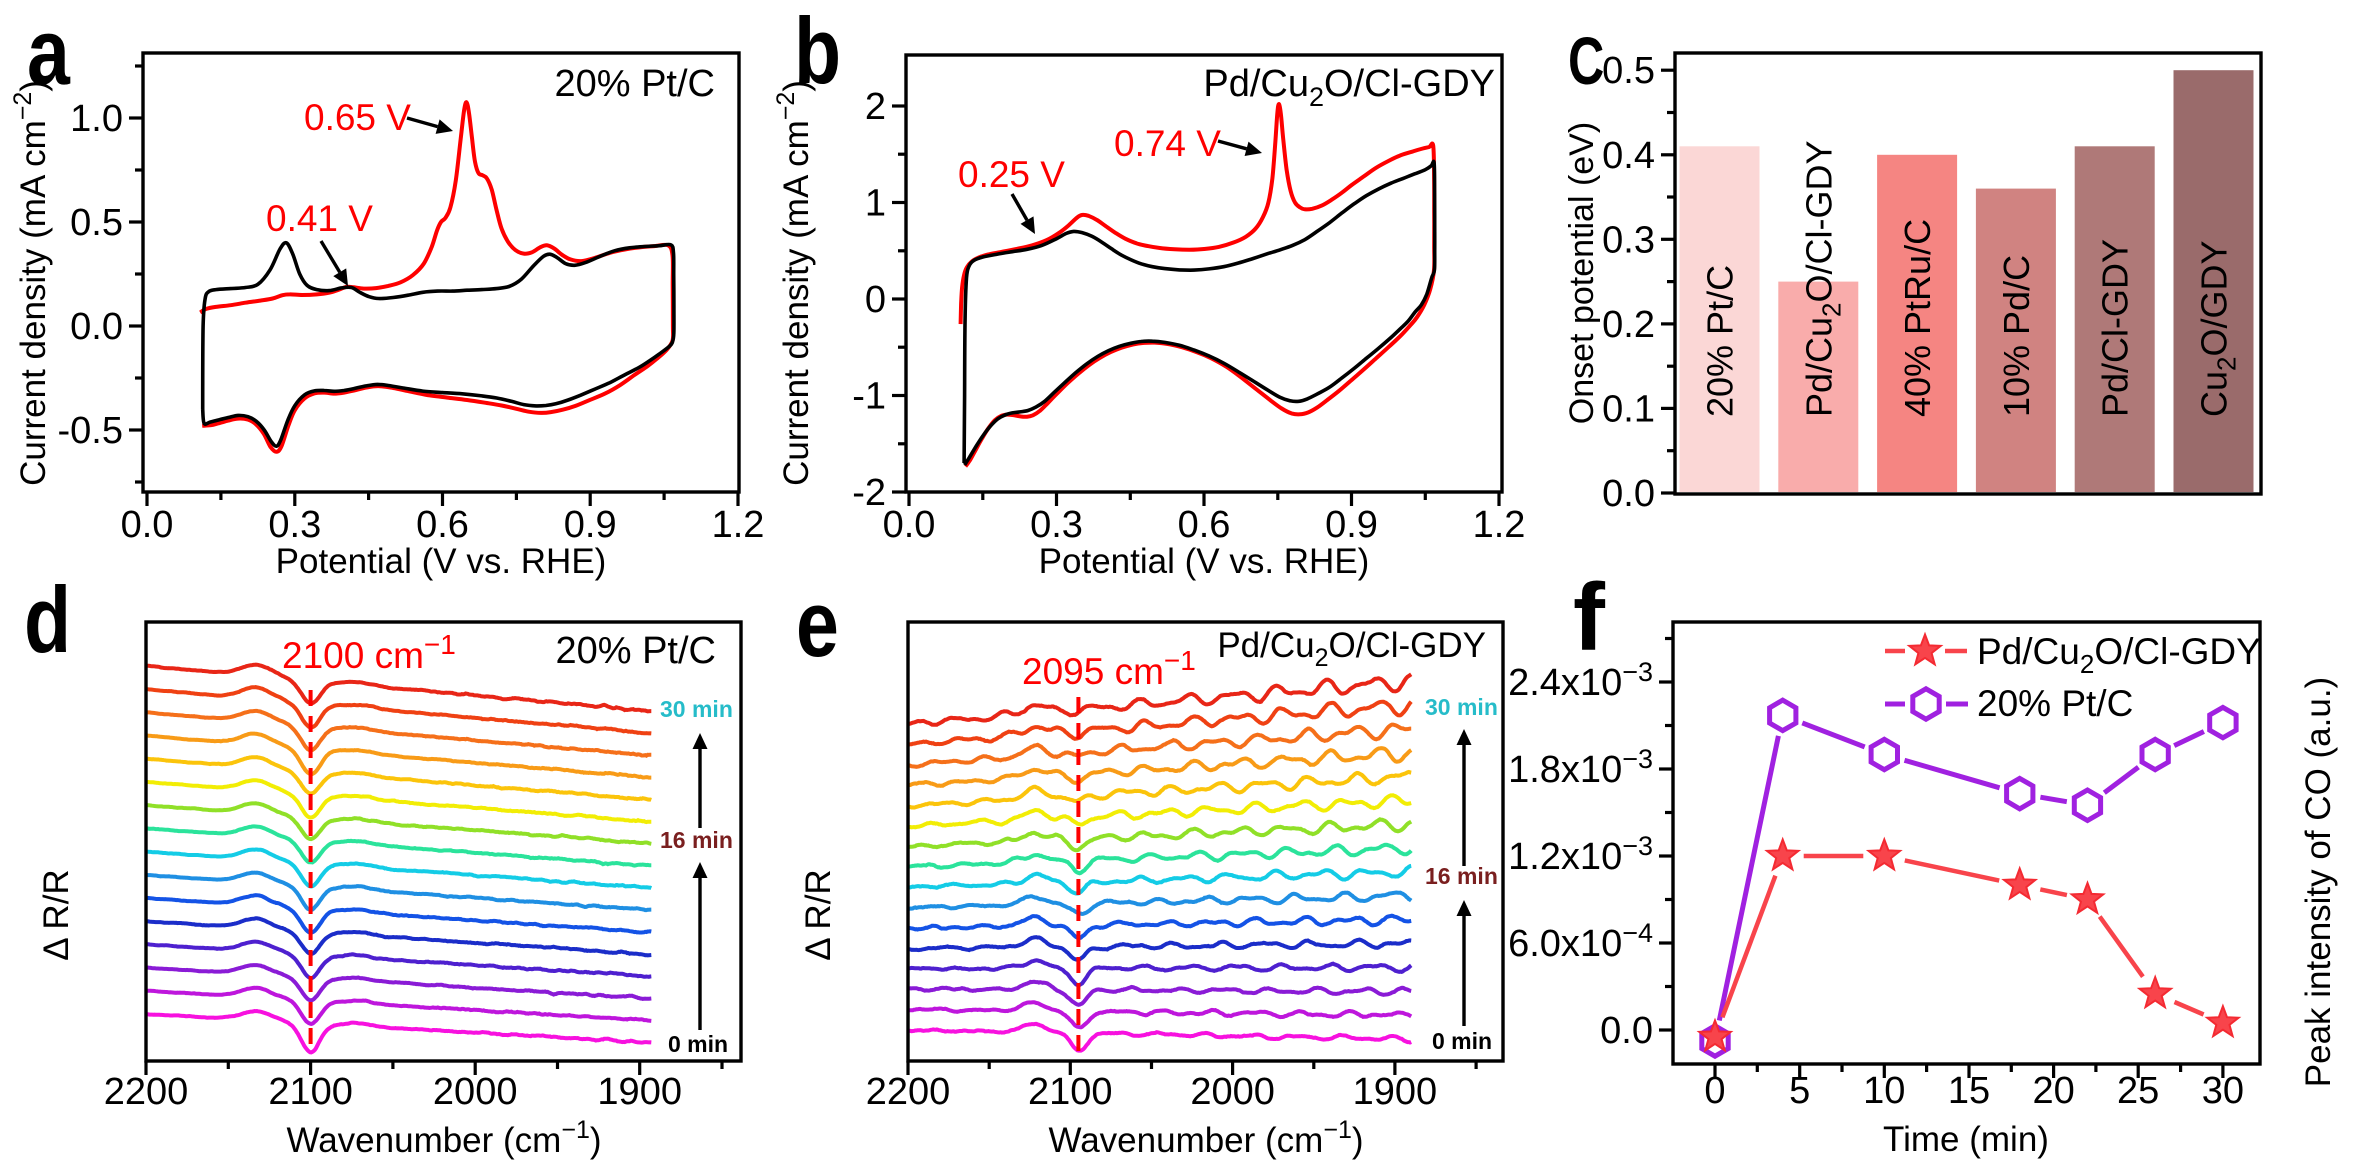  What do you see at coordinates (869, 397) in the screenshot?
I see `svg-text: -1` at bounding box center [869, 397].